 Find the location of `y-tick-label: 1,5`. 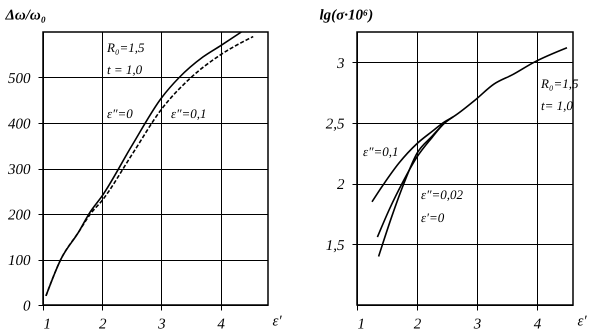

y-tick-label: 1,5 is located at coordinates (335, 246).